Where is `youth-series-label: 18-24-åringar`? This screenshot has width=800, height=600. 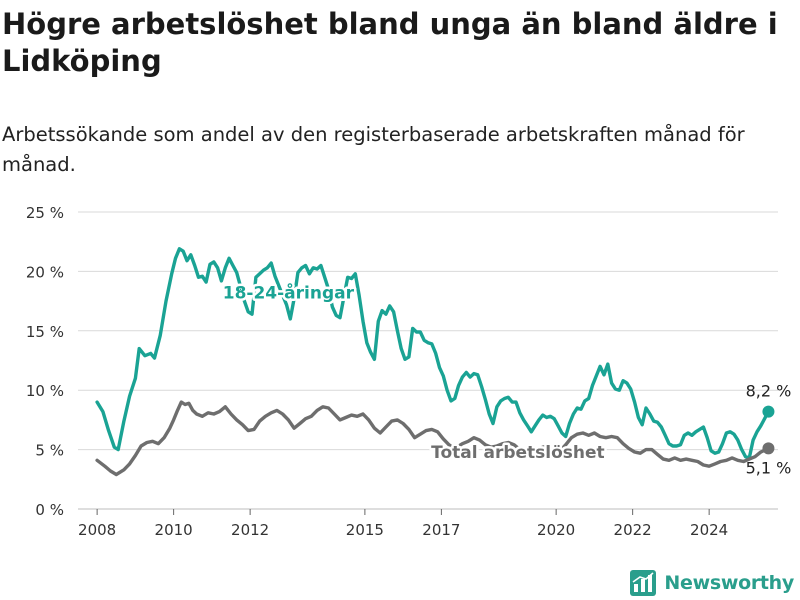
youth-series-label: 18-24-åringar is located at coordinates (289, 293).